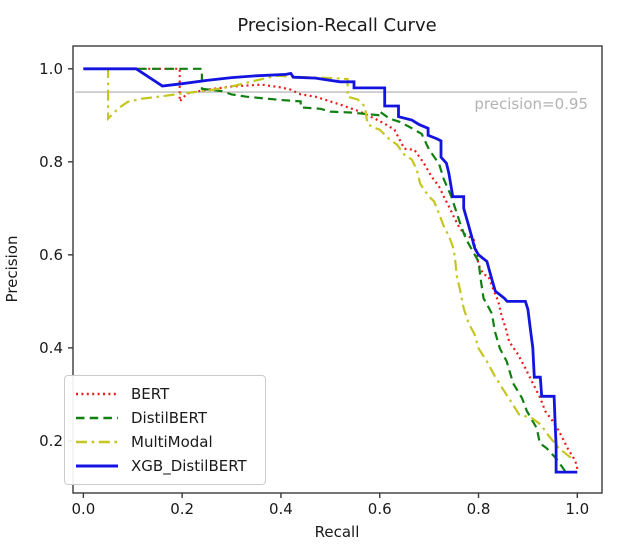 This screenshot has width=620, height=548. Describe the element at coordinates (337, 532) in the screenshot. I see `x-axis-label: Recall` at that location.